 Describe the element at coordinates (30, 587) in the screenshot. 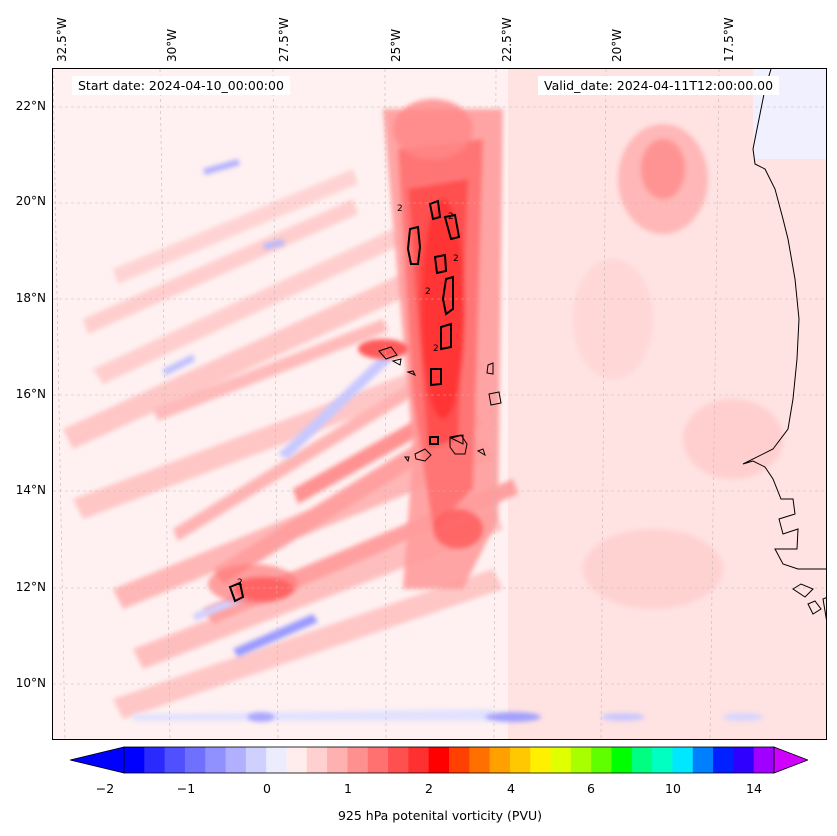

I see `lat-label-12n: 12°N` at that location.